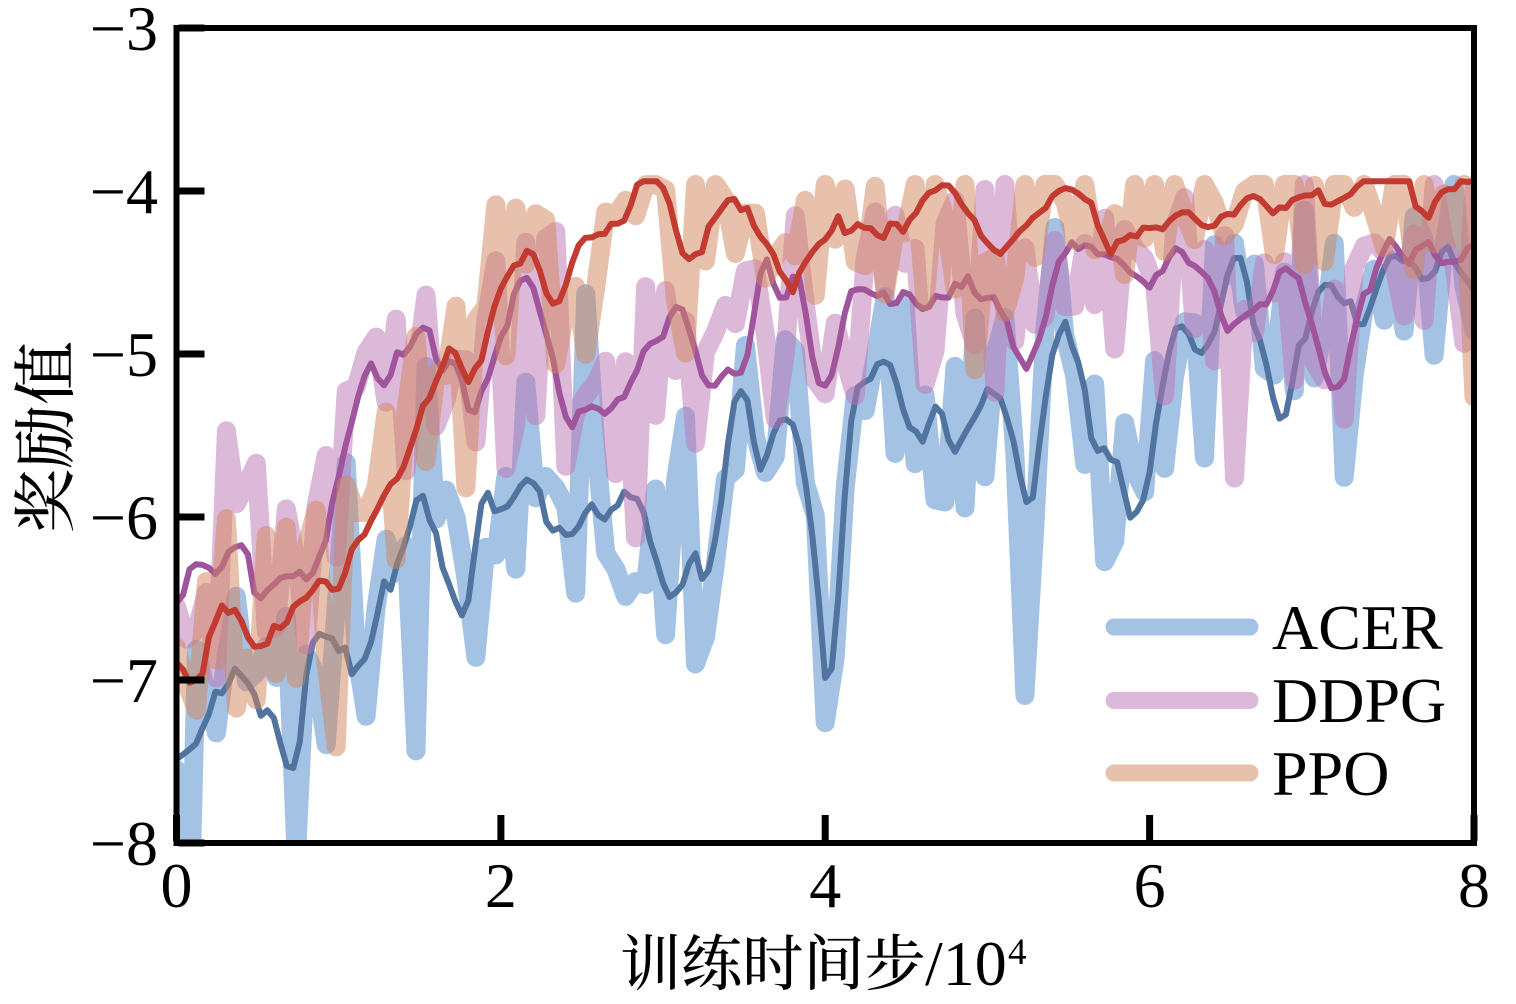 The height and width of the screenshot is (1004, 1516). What do you see at coordinates (1330, 773) in the screenshot?
I see `svg-text: PPO` at bounding box center [1330, 773].